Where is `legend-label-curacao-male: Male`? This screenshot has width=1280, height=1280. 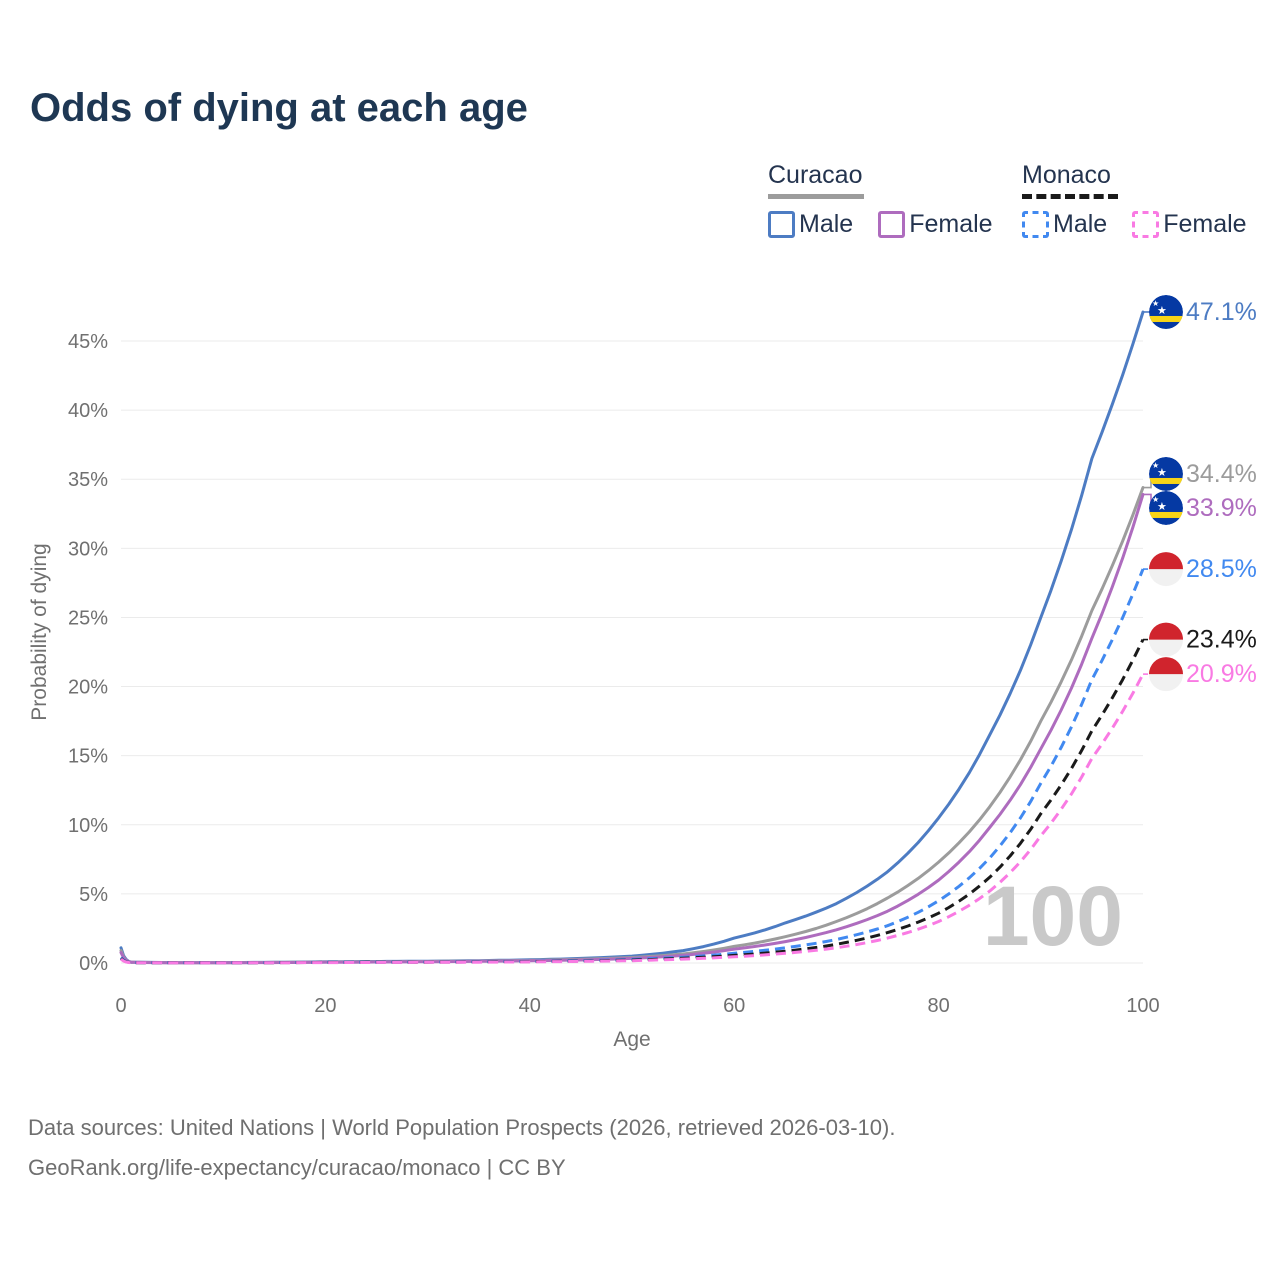 legend-label-curacao-male: Male is located at coordinates (826, 224).